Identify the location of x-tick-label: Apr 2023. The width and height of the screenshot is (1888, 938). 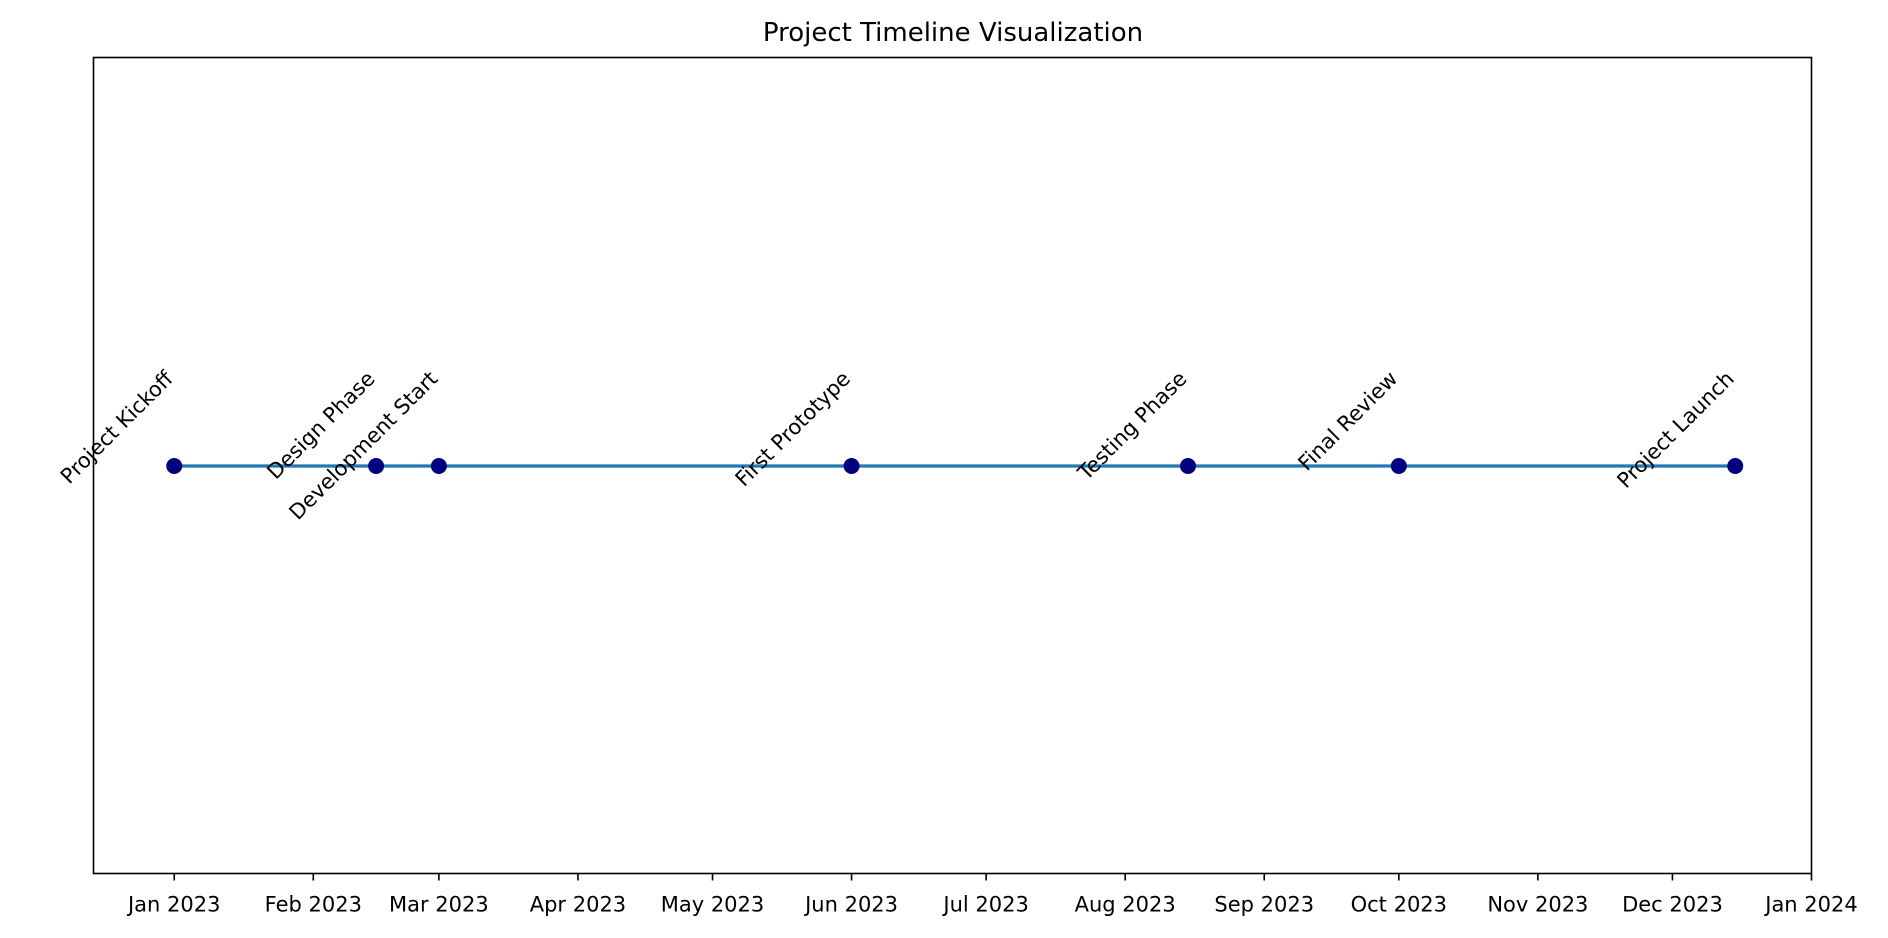
(578, 905).